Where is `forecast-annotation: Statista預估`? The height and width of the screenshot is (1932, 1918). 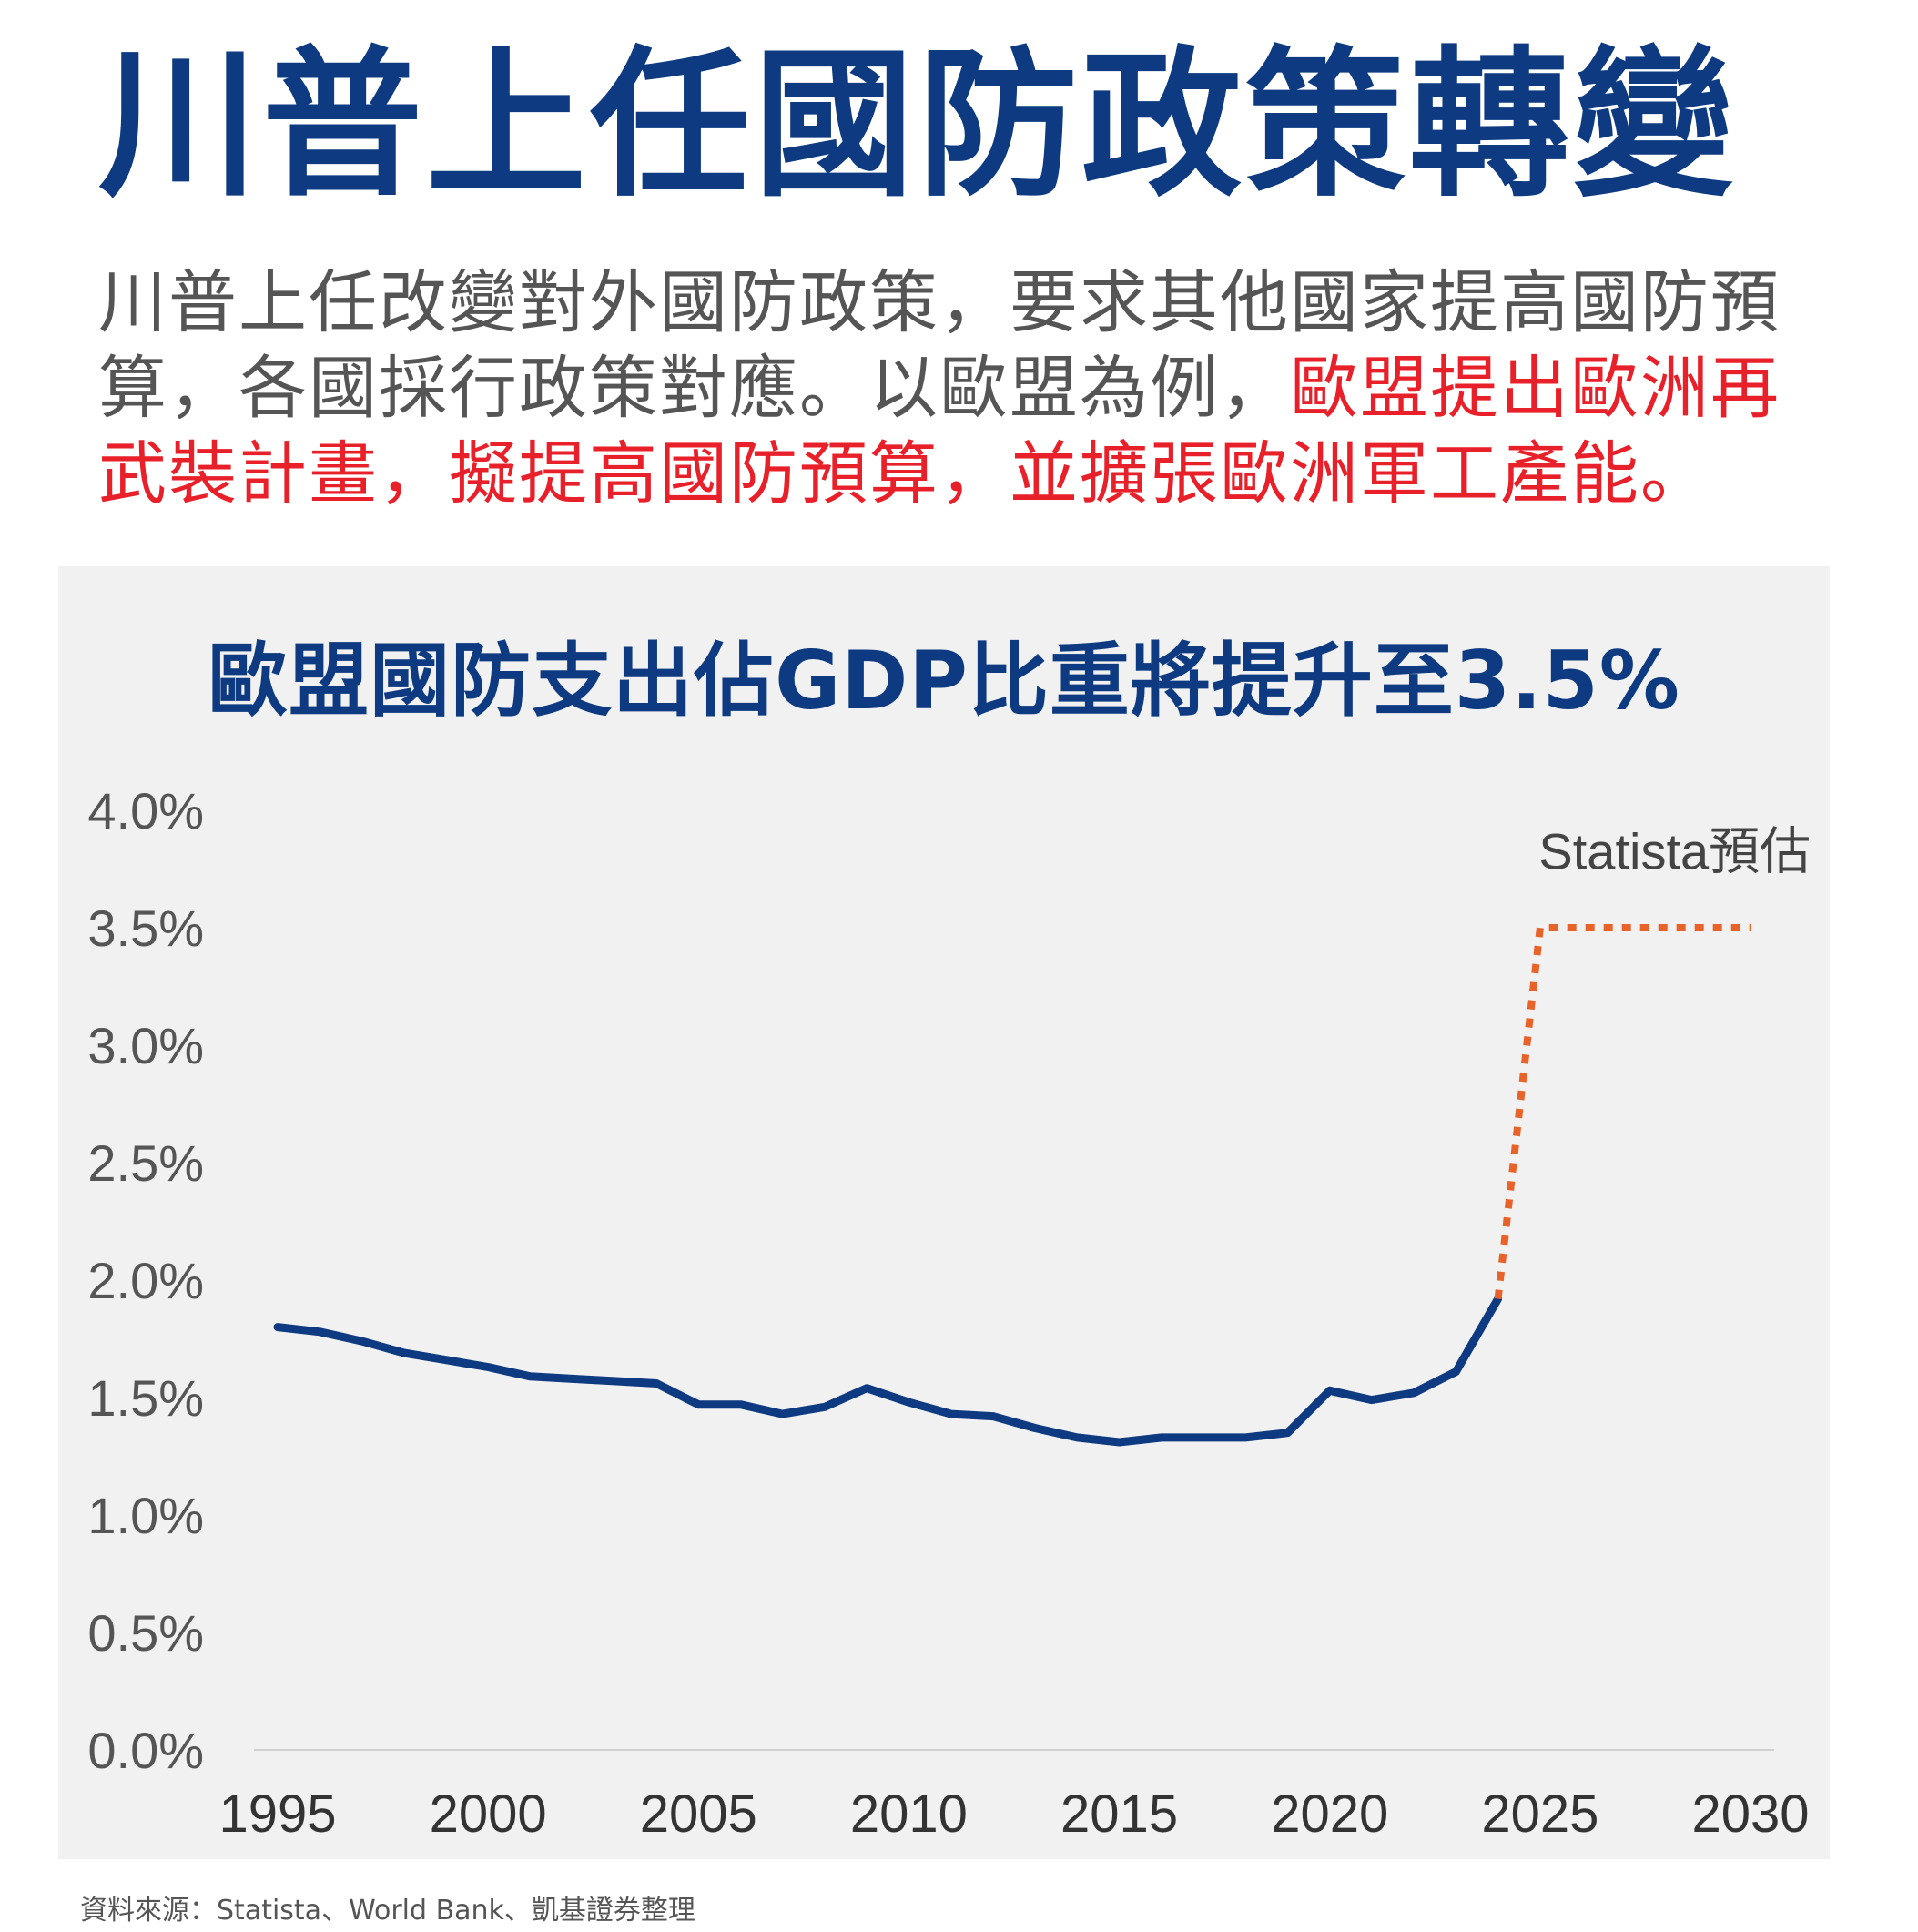 forecast-annotation: Statista預估 is located at coordinates (1674, 851).